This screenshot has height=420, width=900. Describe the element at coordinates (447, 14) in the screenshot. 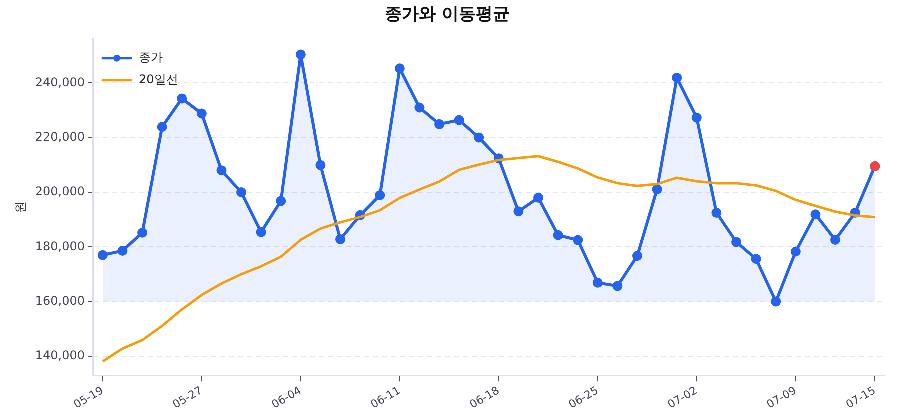

I see `chart-title: 종가와 이동평균` at that location.